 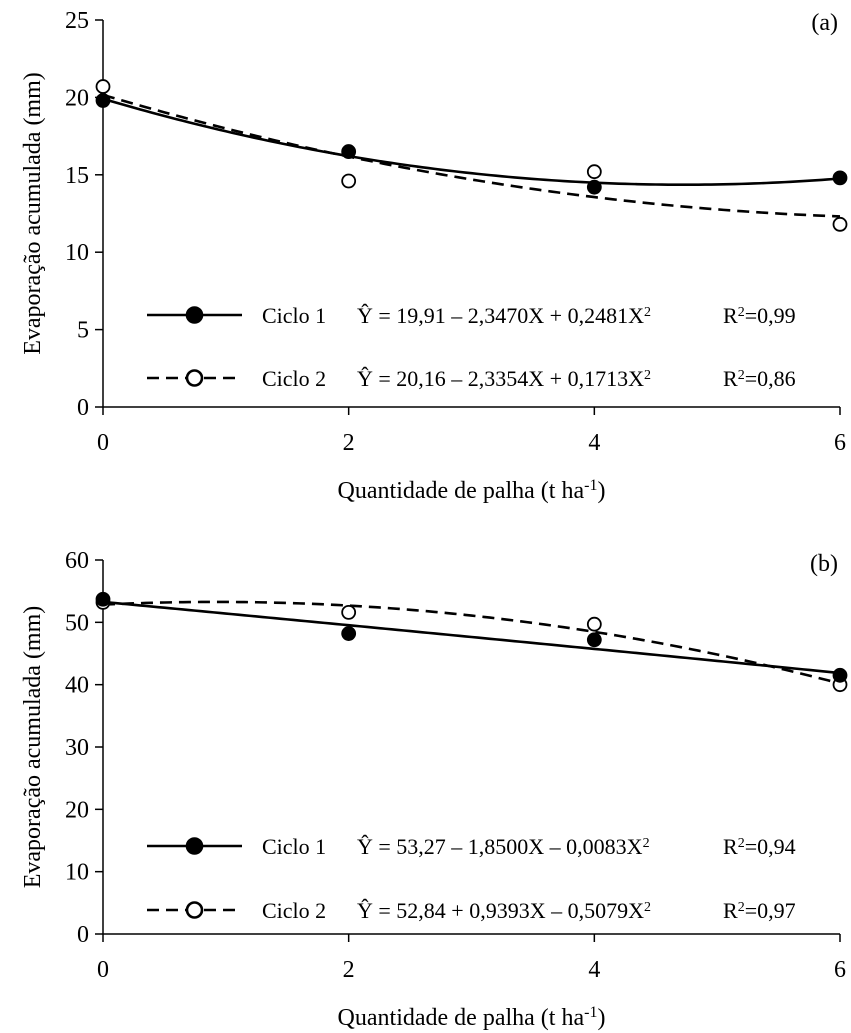 I want to click on y-tick-label: 25, so click(x=77, y=21).